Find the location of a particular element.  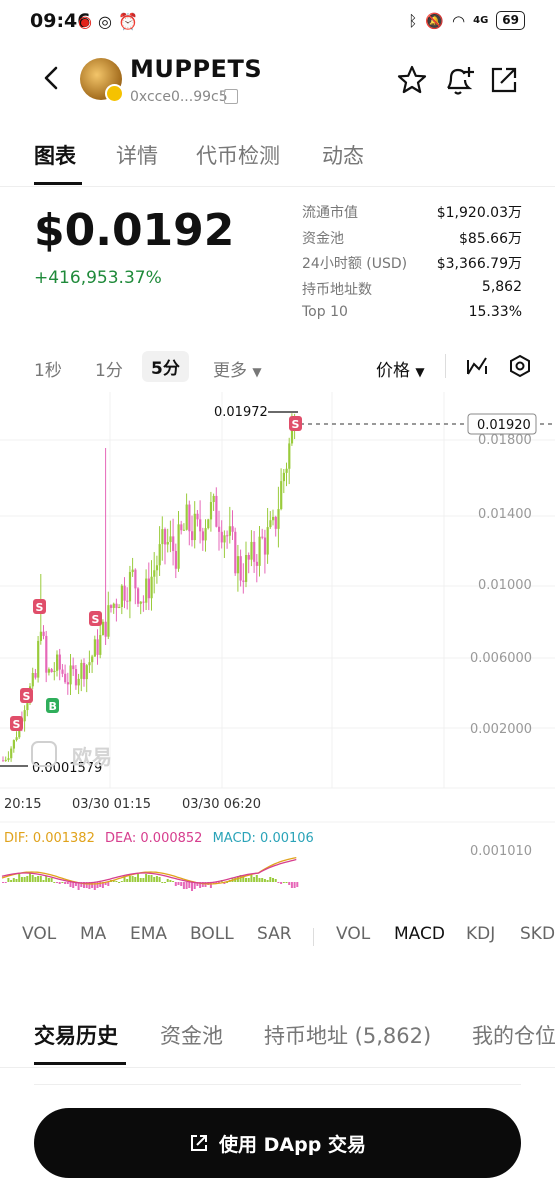

dapp-trade-button: 使用 DApp 交易 is located at coordinates (277, 1143).